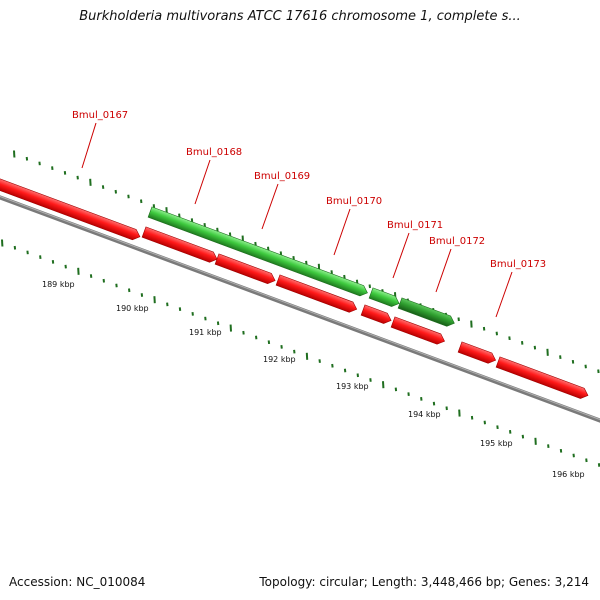  Describe the element at coordinates (205, 332) in the screenshot. I see `tick-label: 191 kbp` at that location.